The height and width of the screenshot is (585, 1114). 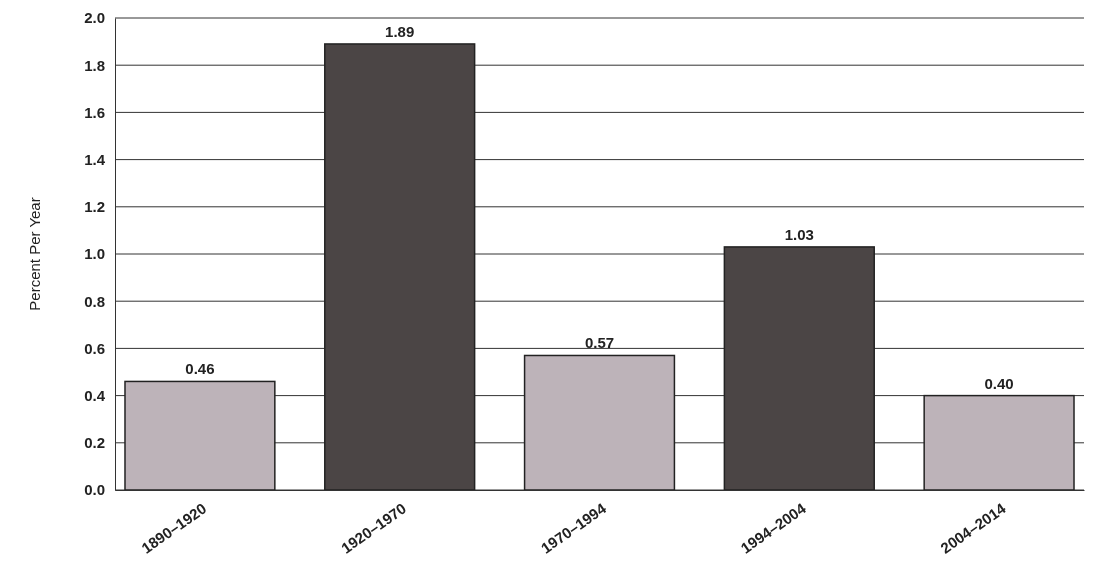 What do you see at coordinates (200, 369) in the screenshot?
I see `data-label: 0.46` at bounding box center [200, 369].